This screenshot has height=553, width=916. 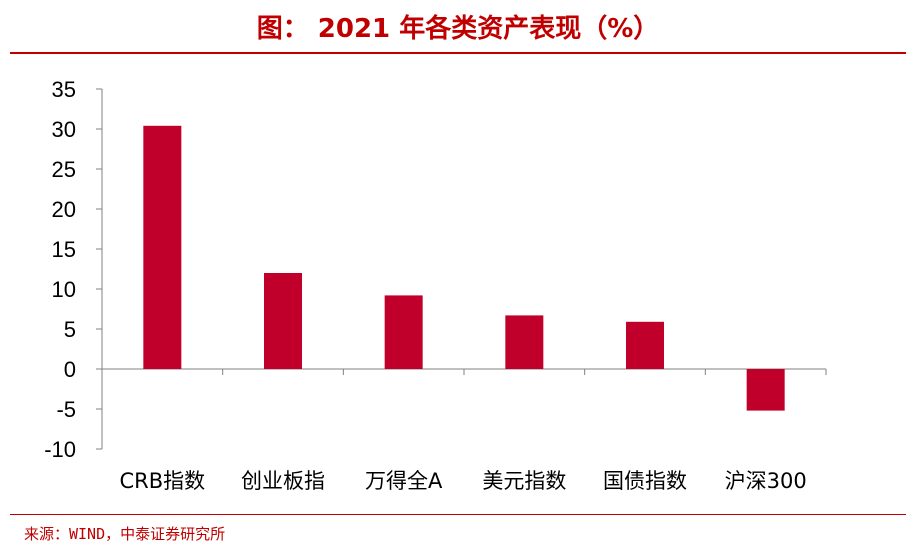 I want to click on y-tick-label: 15, so click(x=64, y=249).